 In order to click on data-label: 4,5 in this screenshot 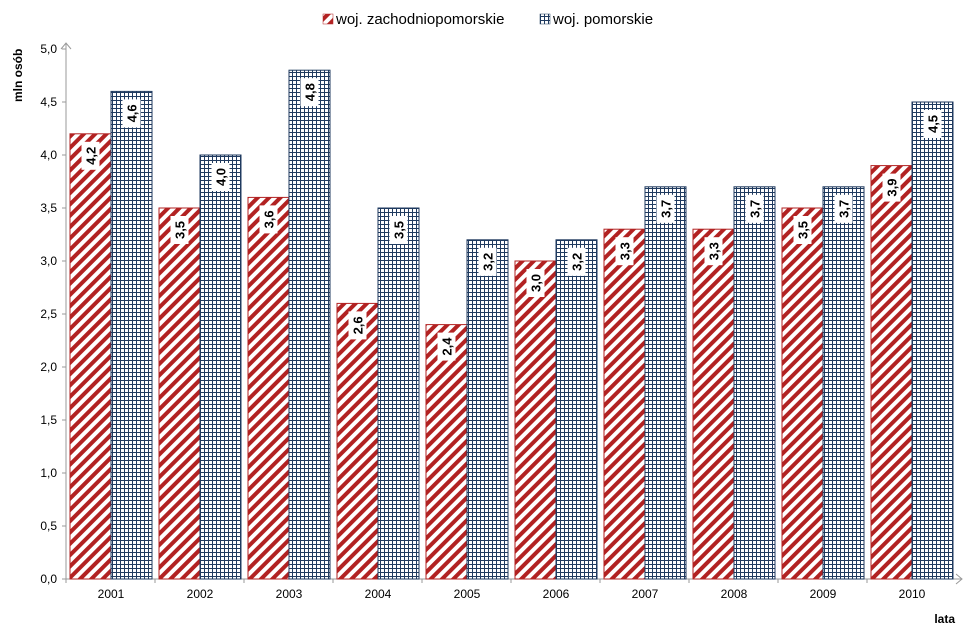, I will do `click(933, 124)`.